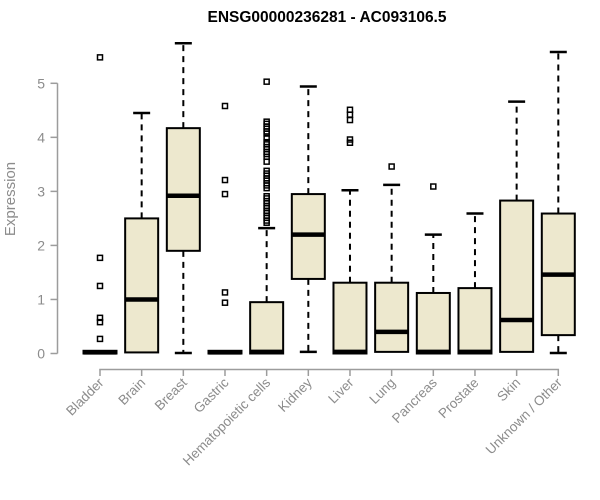  What do you see at coordinates (329, 372) in the screenshot?
I see `x-axis` at bounding box center [329, 372].